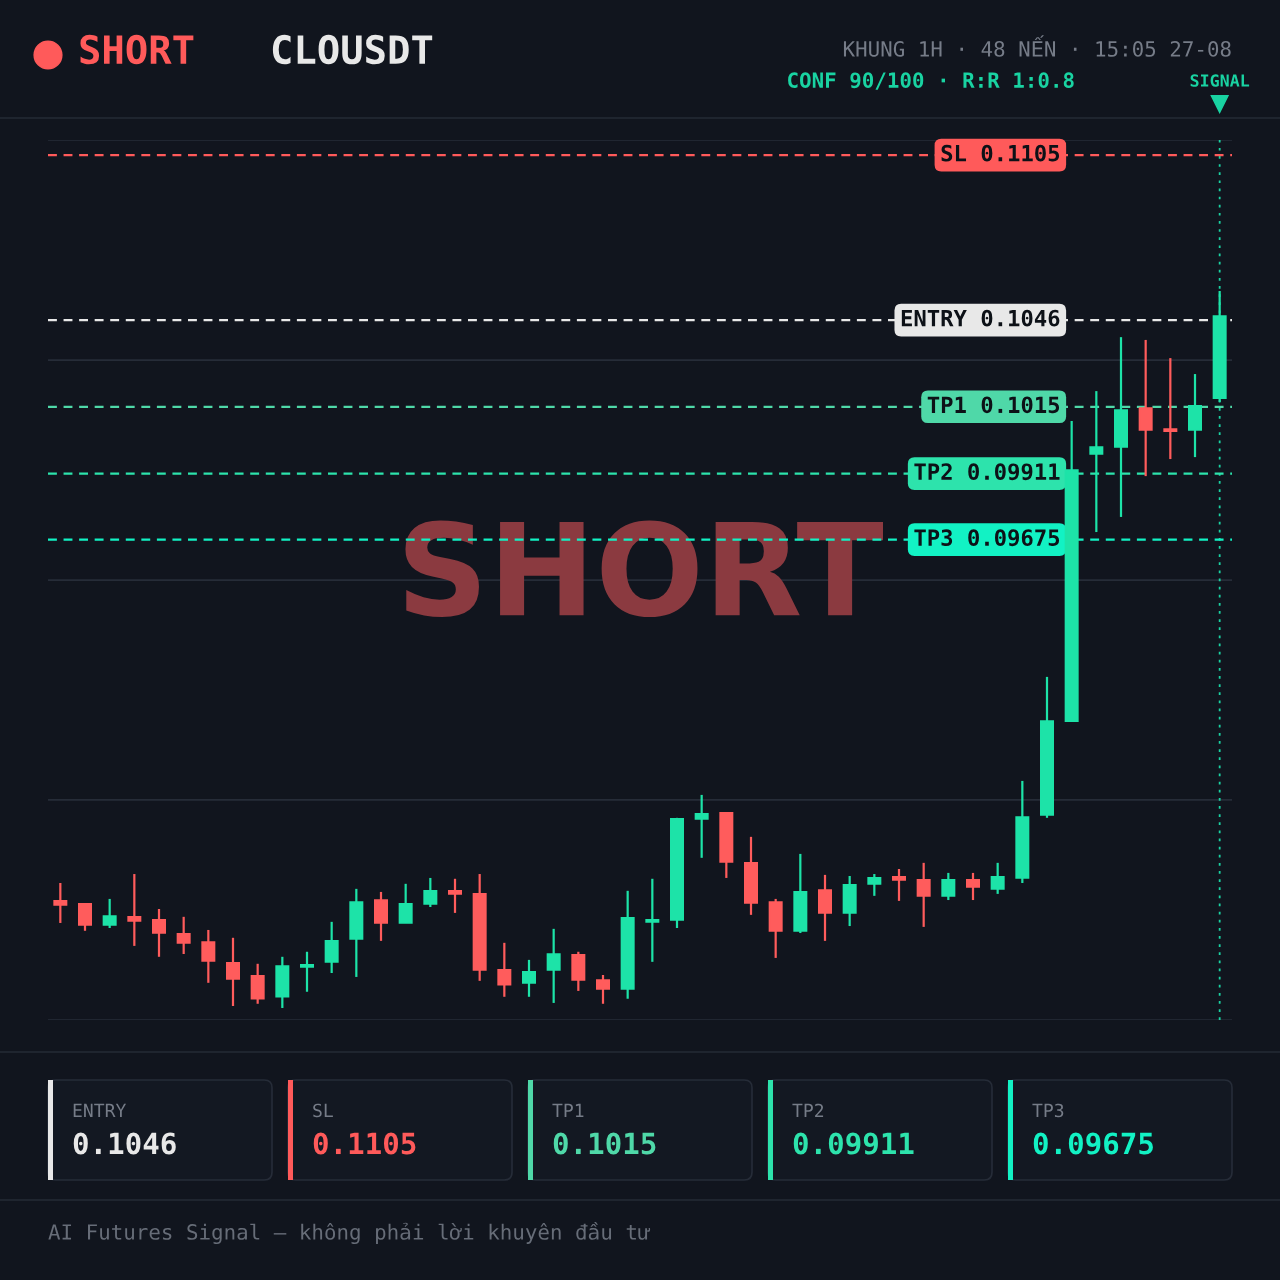 This screenshot has height=1280, width=1280. I want to click on text: TP2, so click(808, 1110).